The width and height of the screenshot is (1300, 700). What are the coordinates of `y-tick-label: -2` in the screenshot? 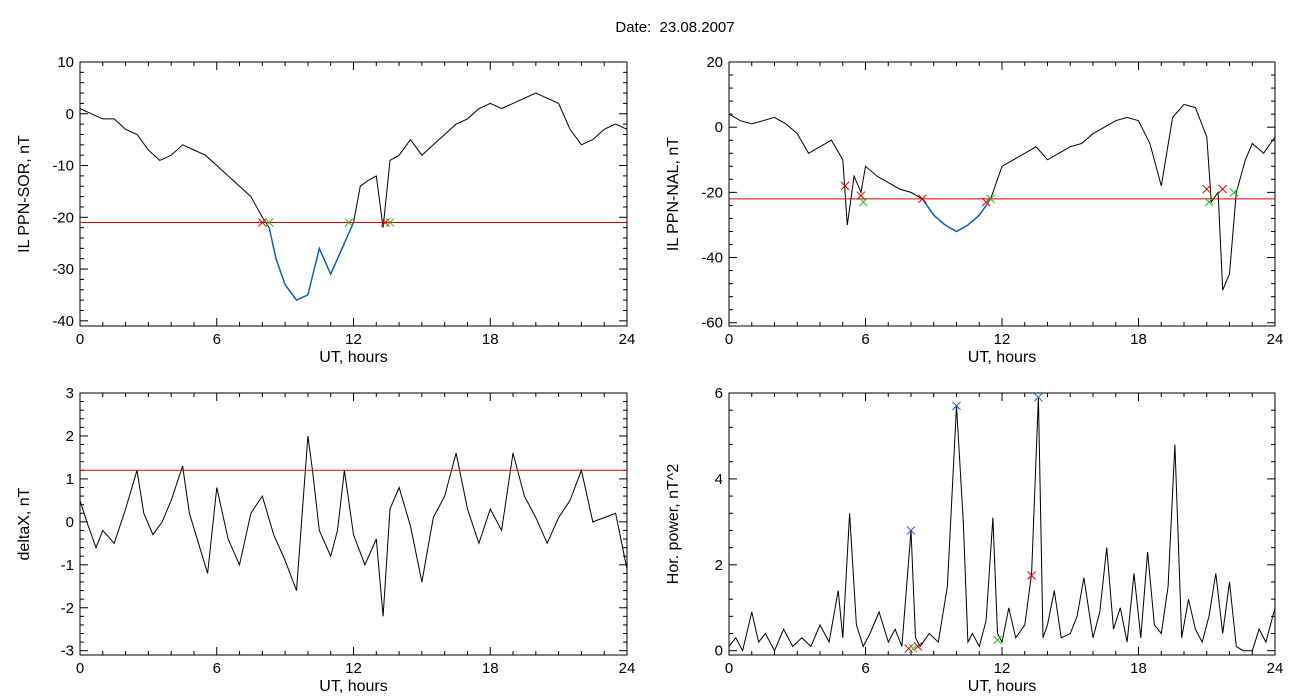 It's located at (67, 608).